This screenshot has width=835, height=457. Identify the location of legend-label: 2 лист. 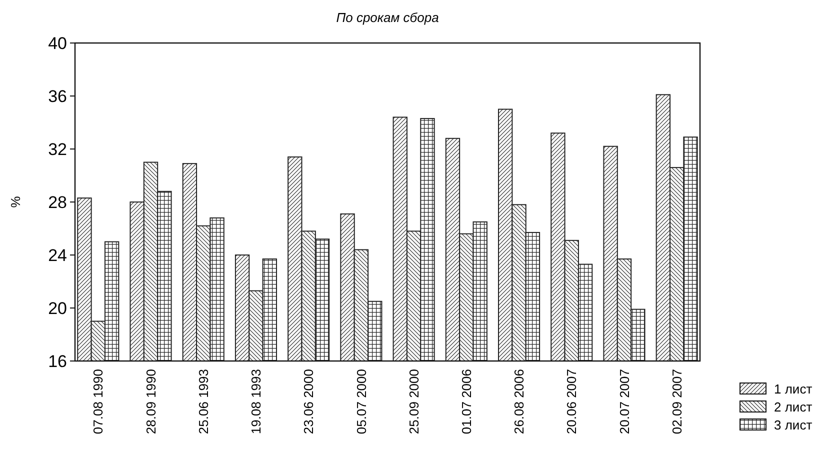
(793, 407).